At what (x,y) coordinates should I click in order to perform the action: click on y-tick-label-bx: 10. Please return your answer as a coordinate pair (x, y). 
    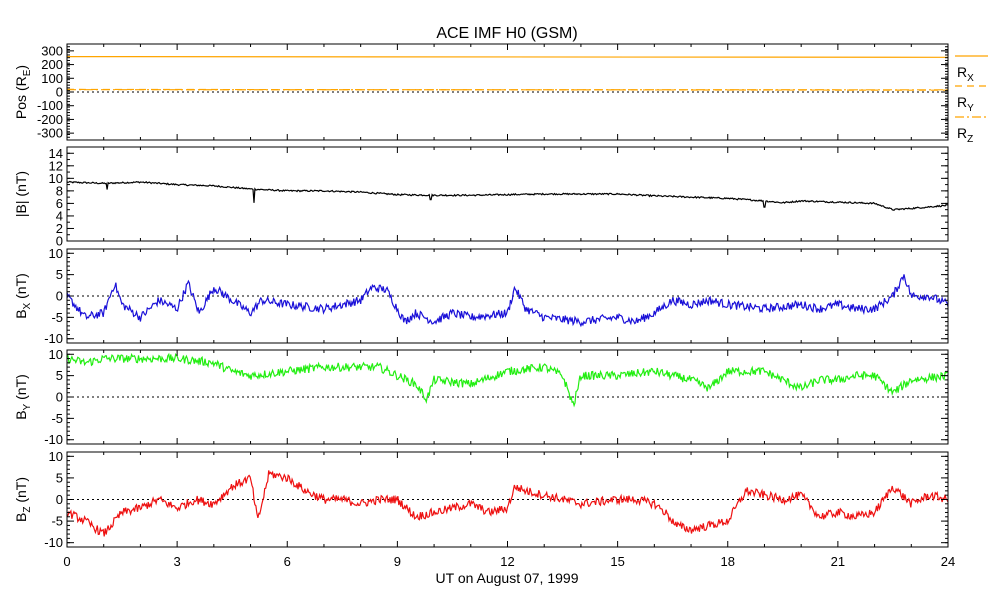
    Looking at the image, I should click on (56, 253).